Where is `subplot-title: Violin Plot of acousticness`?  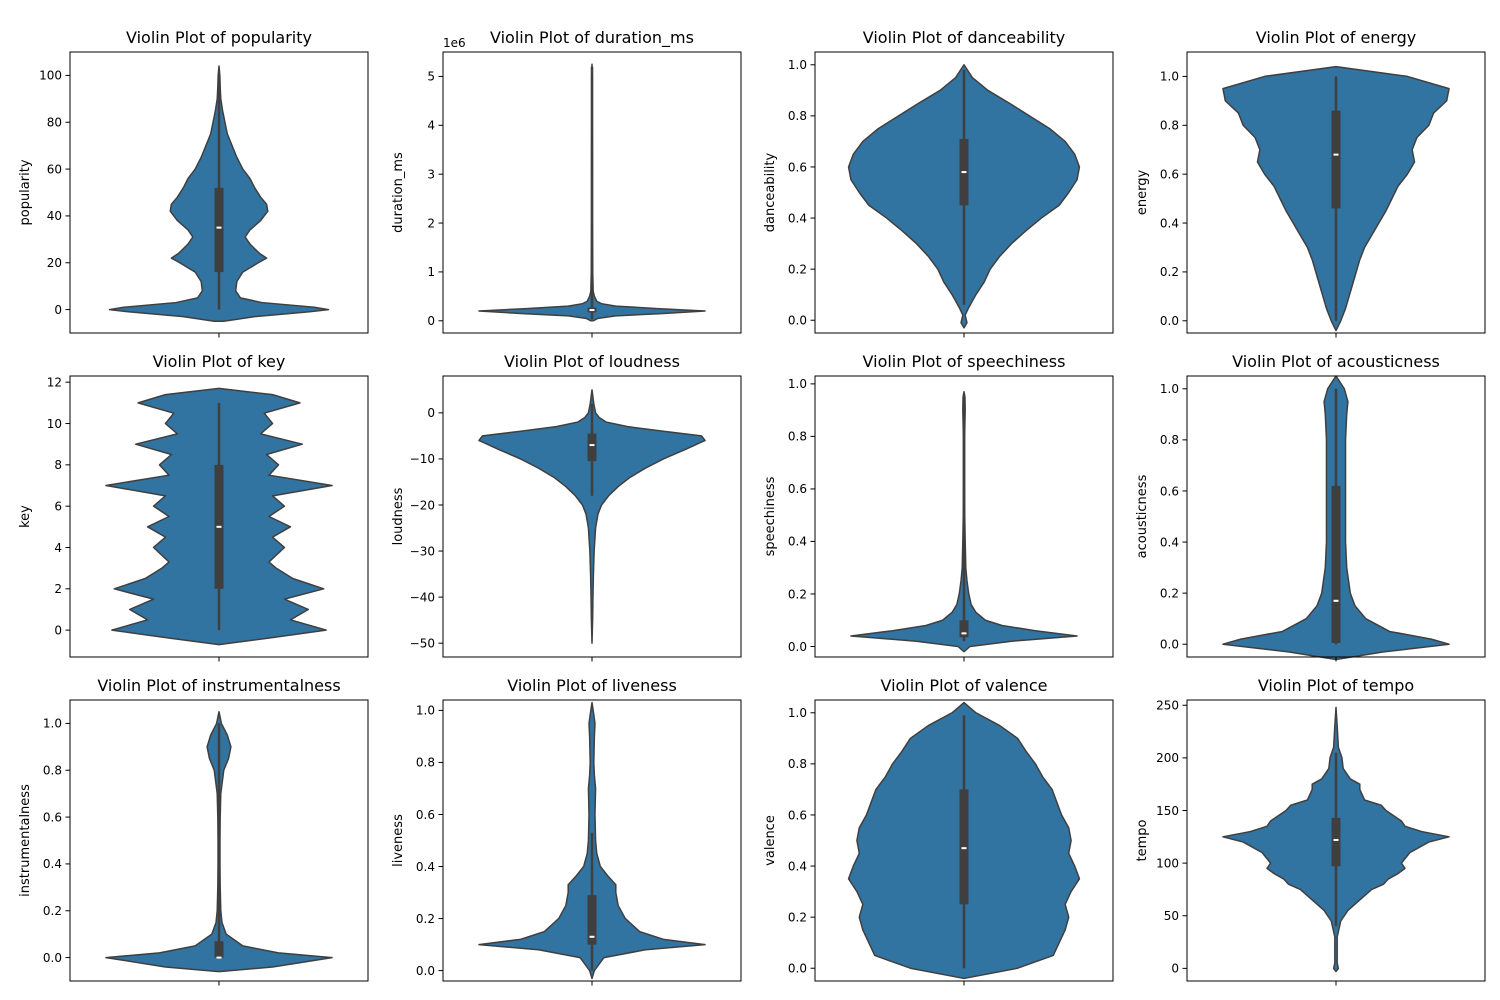 subplot-title: Violin Plot of acousticness is located at coordinates (1336, 361).